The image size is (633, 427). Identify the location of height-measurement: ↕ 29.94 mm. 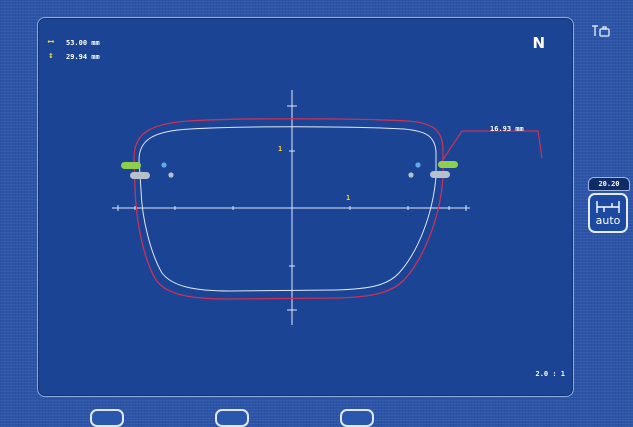
(73, 56).